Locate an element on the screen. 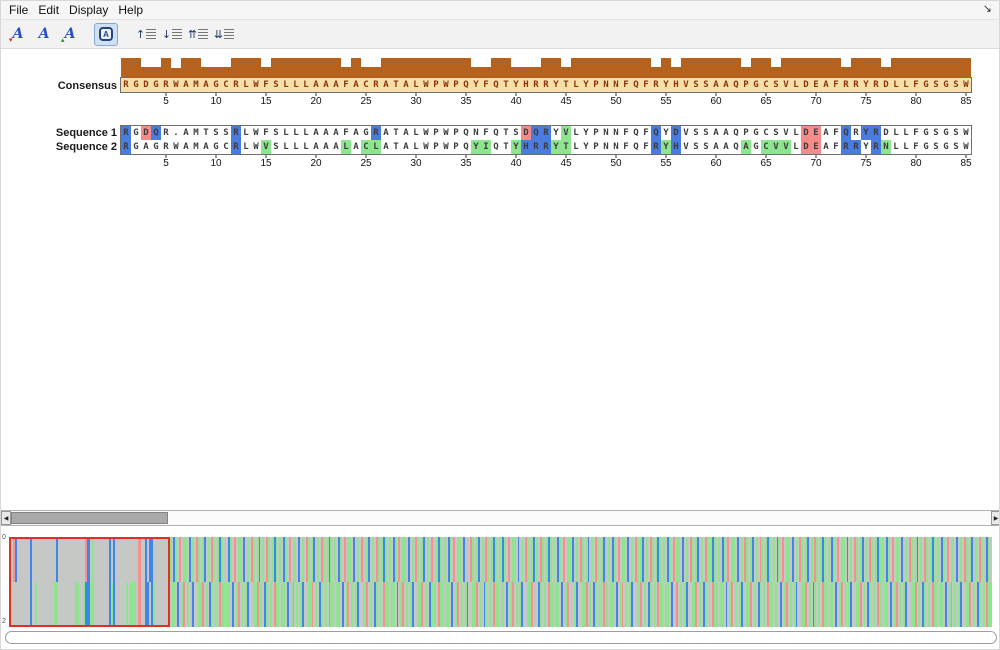 The height and width of the screenshot is (650, 1000). window-corner-icon: ↘ is located at coordinates (987, 9).